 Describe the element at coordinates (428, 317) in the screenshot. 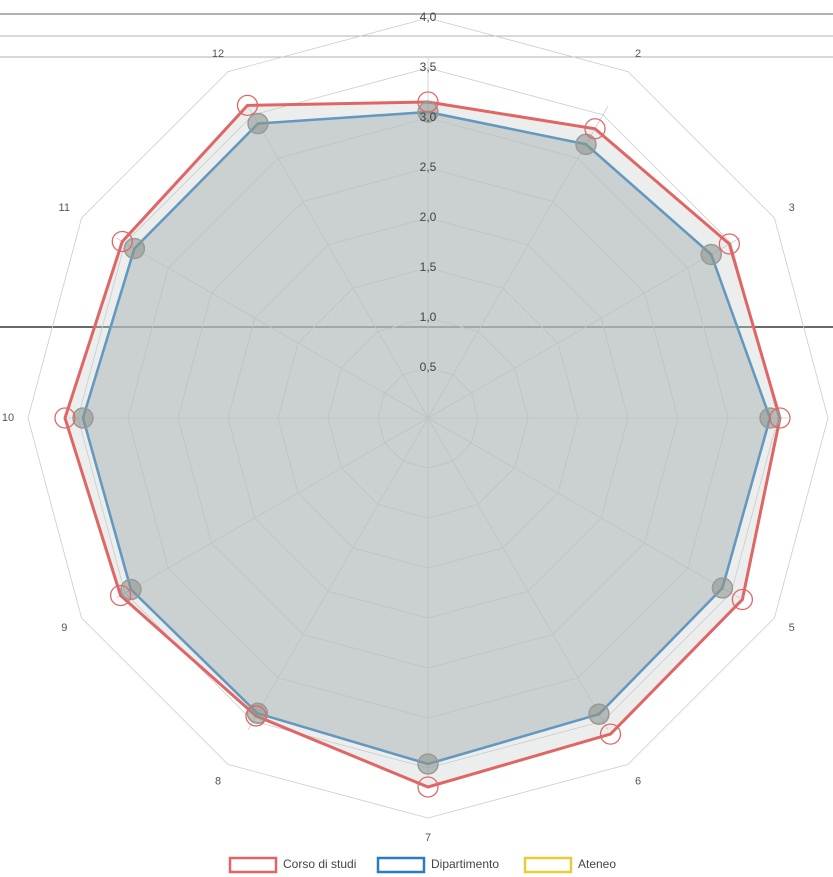

I see `r-tick-label: 1,0` at that location.